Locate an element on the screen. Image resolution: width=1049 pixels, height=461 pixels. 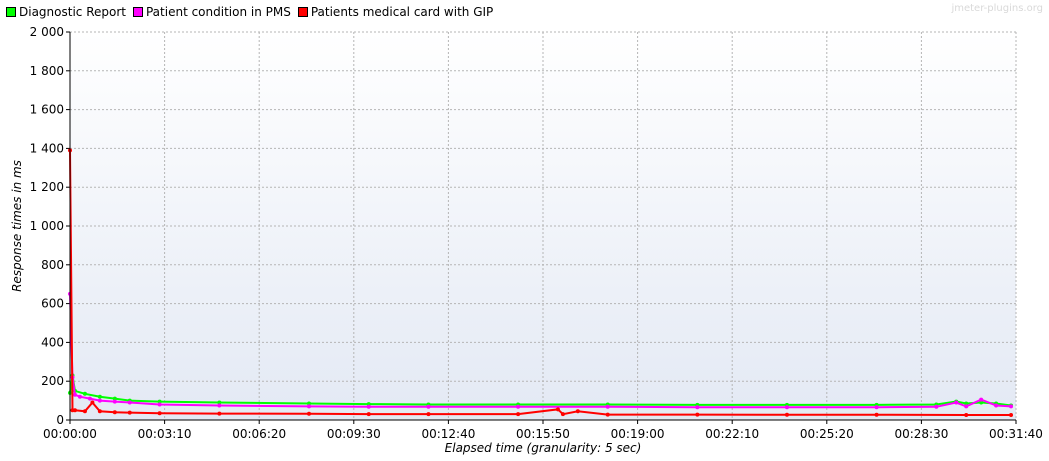
y-tick-label: 1 200 is located at coordinates (47, 187).